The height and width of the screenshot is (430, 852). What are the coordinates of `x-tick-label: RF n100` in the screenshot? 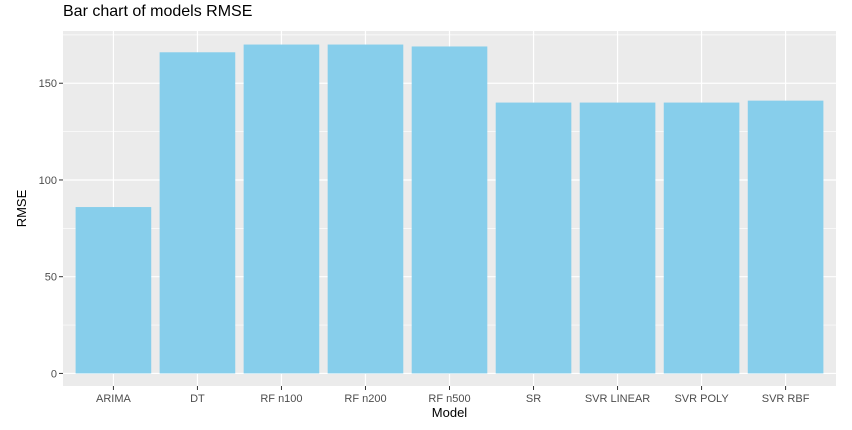 It's located at (281, 399).